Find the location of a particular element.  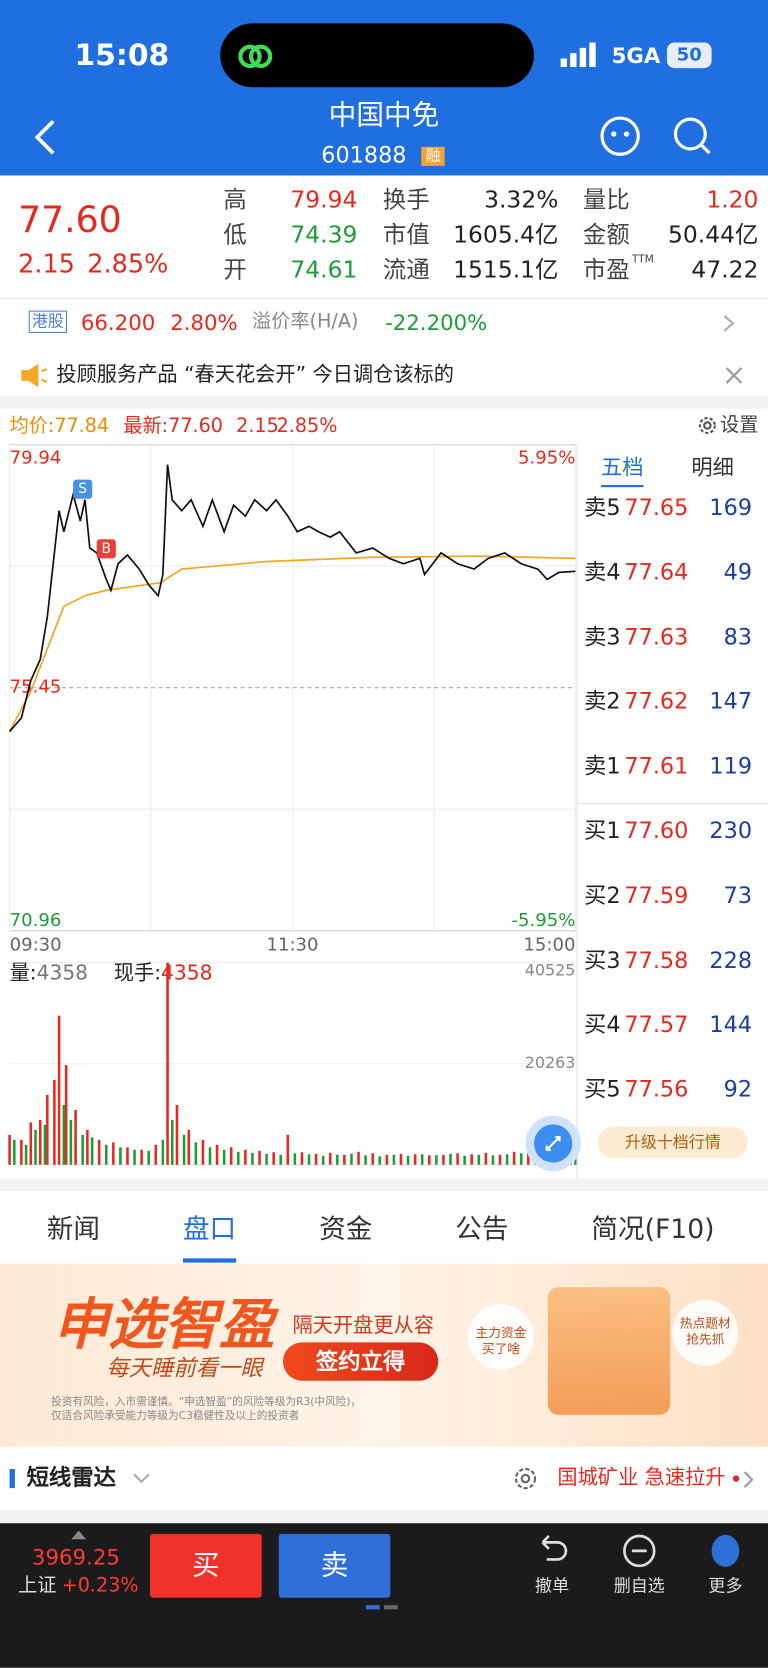

banner-tagline: 隔天开盘更从容 is located at coordinates (363, 1325).